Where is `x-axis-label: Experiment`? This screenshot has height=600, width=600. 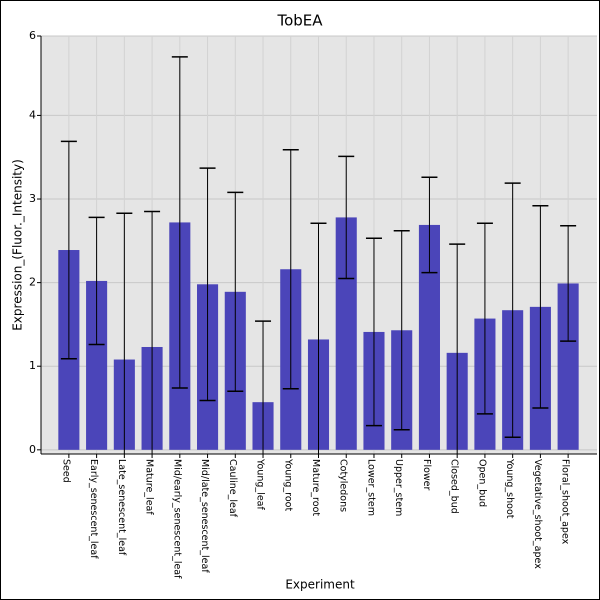 x-axis-label: Experiment is located at coordinates (320, 585).